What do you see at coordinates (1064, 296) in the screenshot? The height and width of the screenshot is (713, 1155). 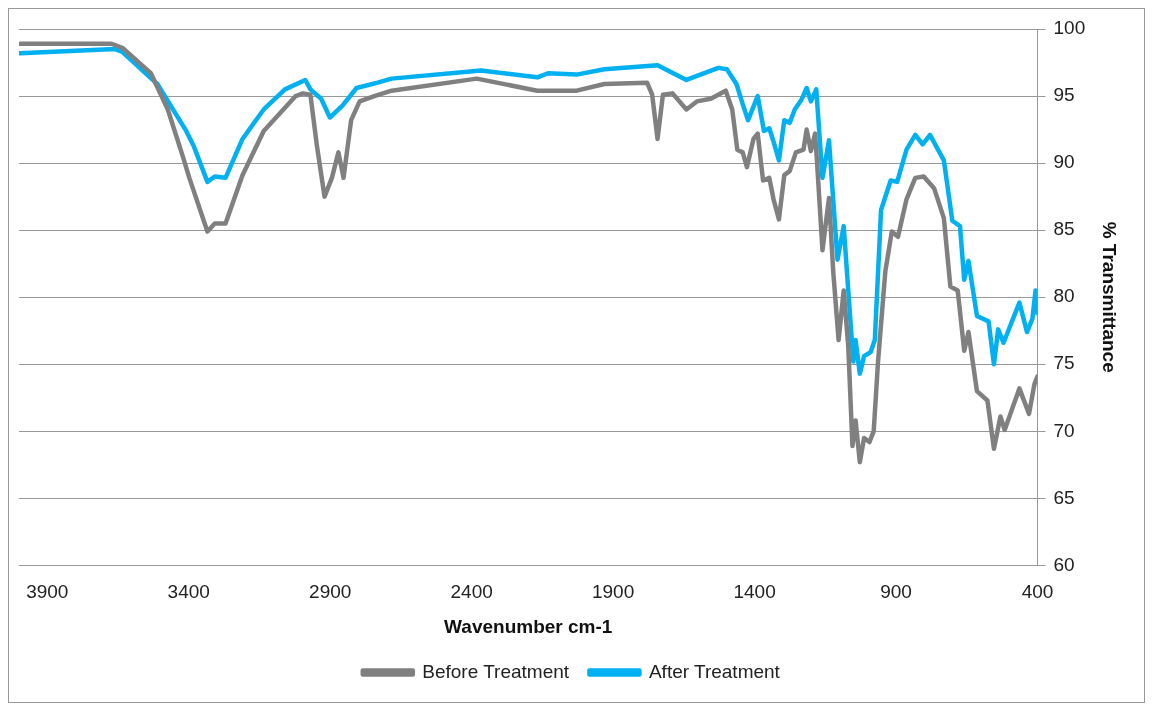 I see `y-tick-label: 80` at bounding box center [1064, 296].